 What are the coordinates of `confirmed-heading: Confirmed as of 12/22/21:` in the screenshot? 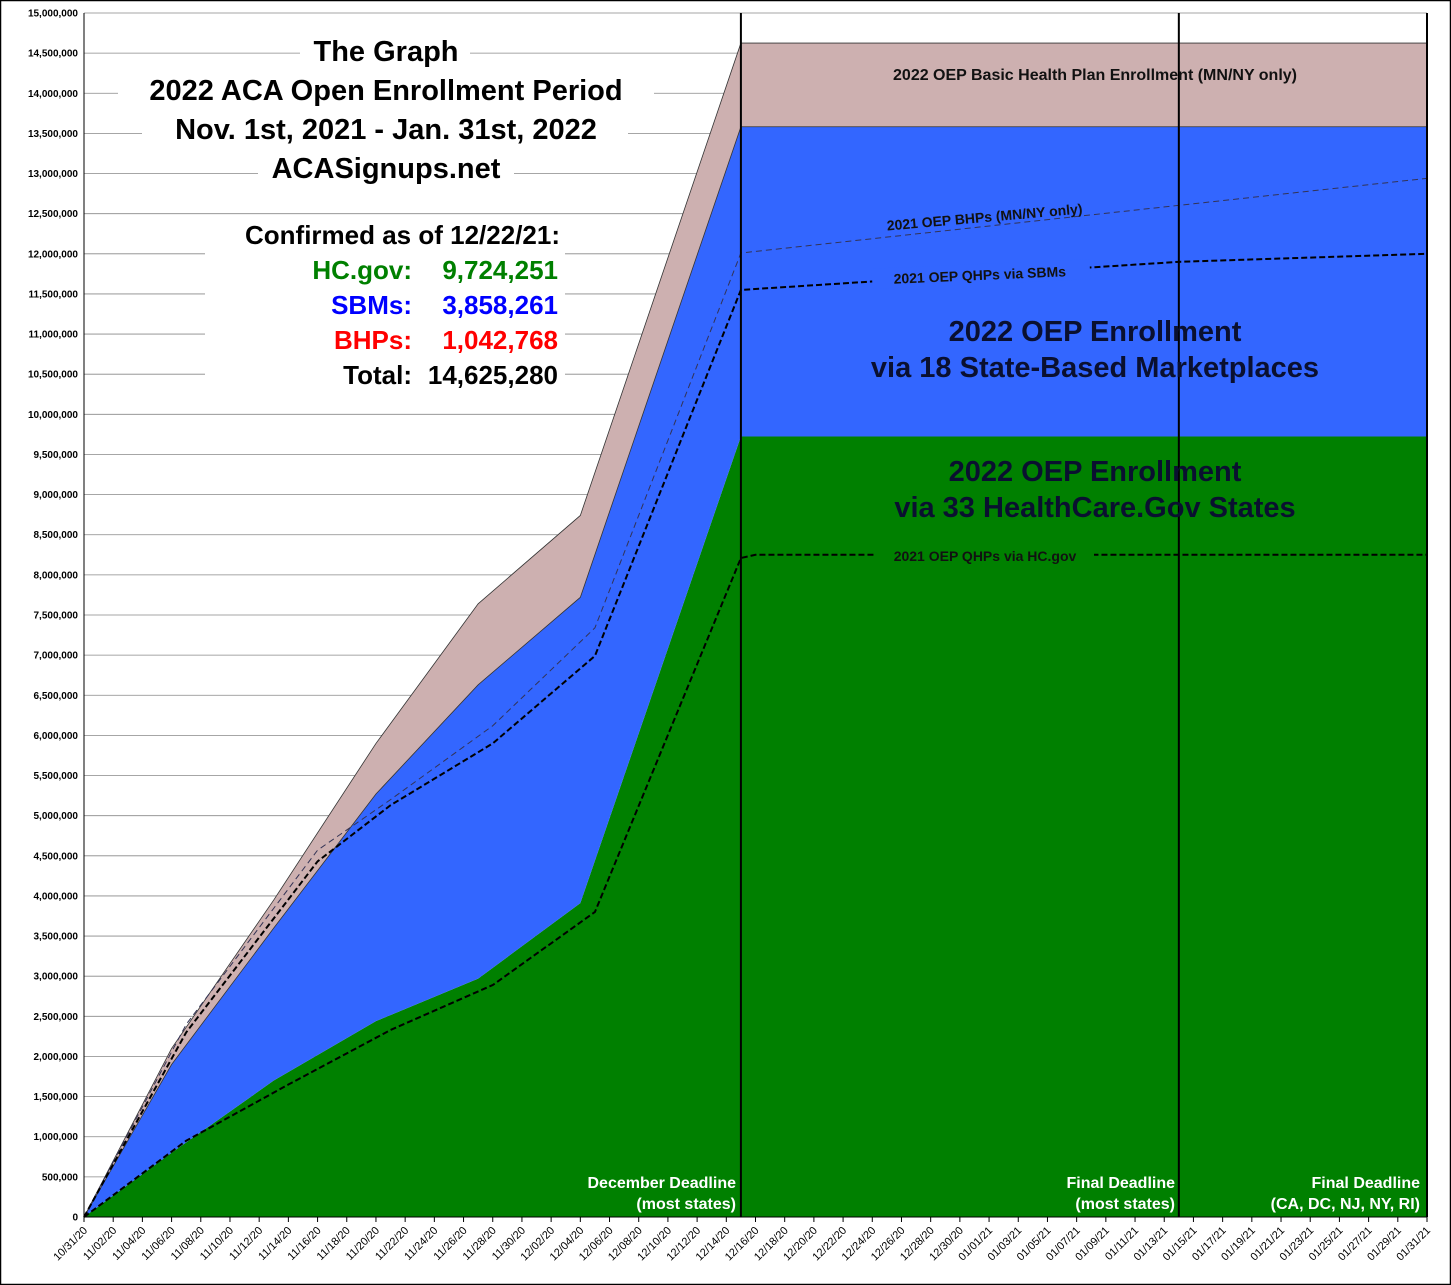 It's located at (402, 235).